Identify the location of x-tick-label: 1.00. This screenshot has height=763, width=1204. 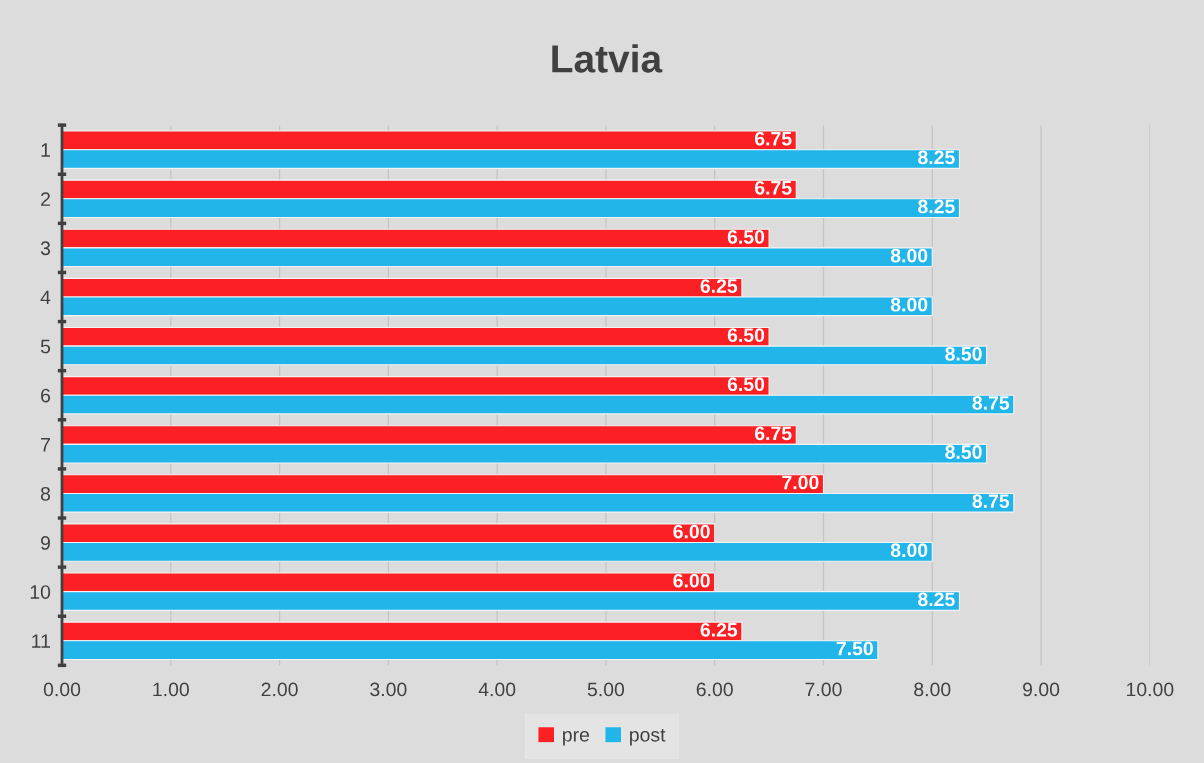
(171, 689).